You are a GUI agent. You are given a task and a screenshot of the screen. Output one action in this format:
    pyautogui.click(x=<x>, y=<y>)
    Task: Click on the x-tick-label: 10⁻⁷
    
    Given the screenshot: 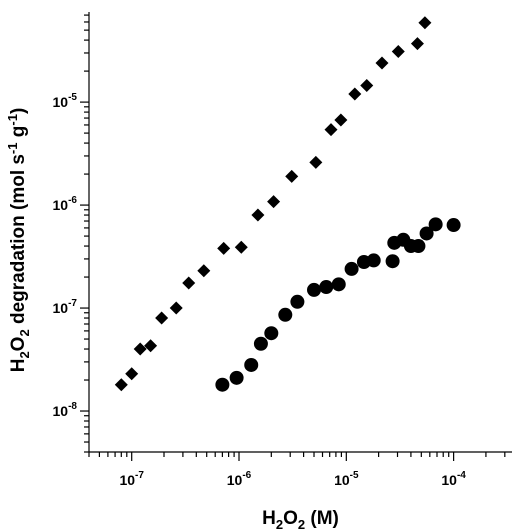 What is the action you would take?
    pyautogui.click(x=131, y=479)
    